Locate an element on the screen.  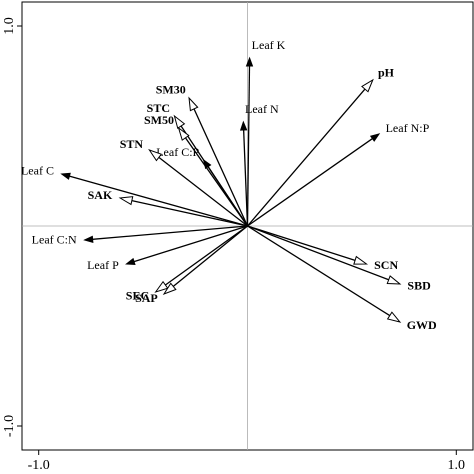
vector-label: Leaf K is located at coordinates (269, 45).